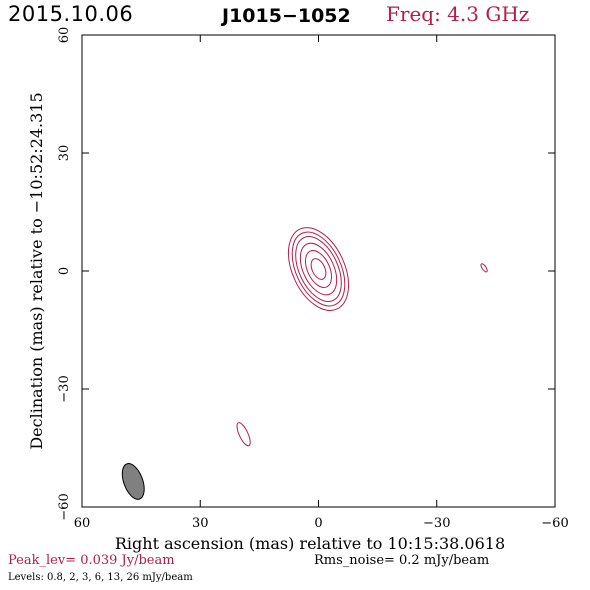 This screenshot has height=590, width=590. I want to click on x-tick-label: 60, so click(82, 523).